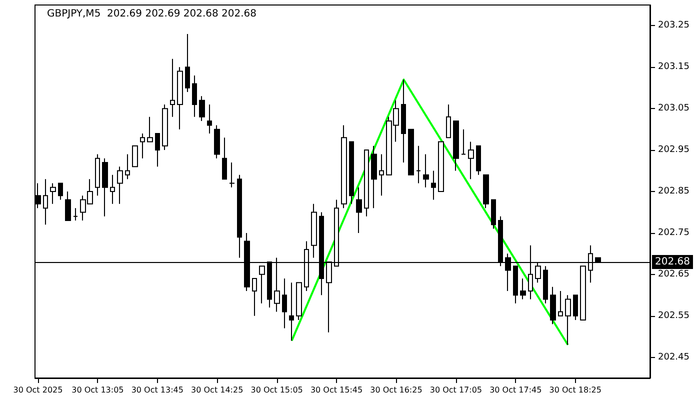 This screenshot has width=700, height=400. I want to click on x-tick-label: 30 Oct 2025, so click(38, 390).